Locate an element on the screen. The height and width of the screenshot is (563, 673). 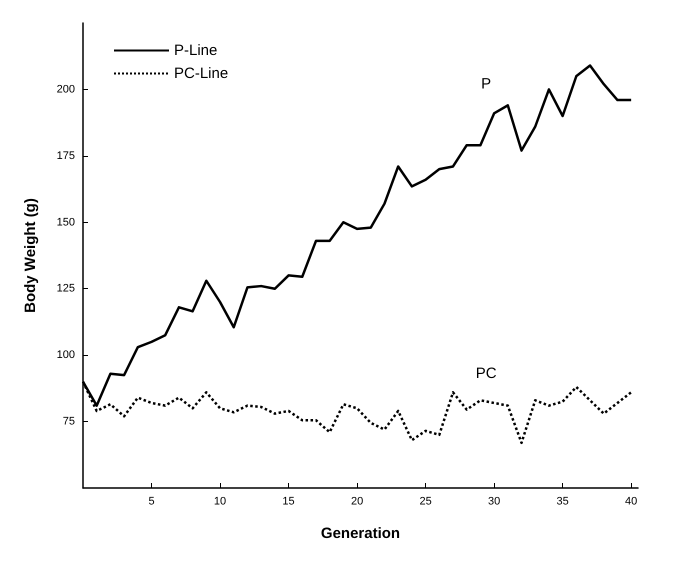
x-tick-label: 30 is located at coordinates (494, 502).